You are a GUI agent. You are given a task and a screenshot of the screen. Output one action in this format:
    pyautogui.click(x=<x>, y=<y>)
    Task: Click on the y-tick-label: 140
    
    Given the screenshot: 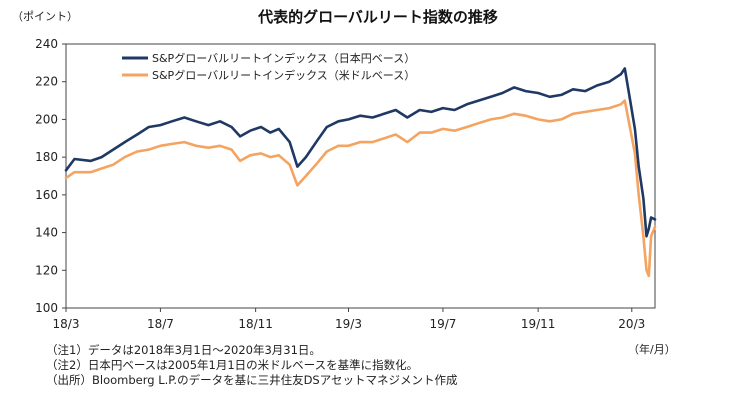 What is the action you would take?
    pyautogui.click(x=46, y=233)
    